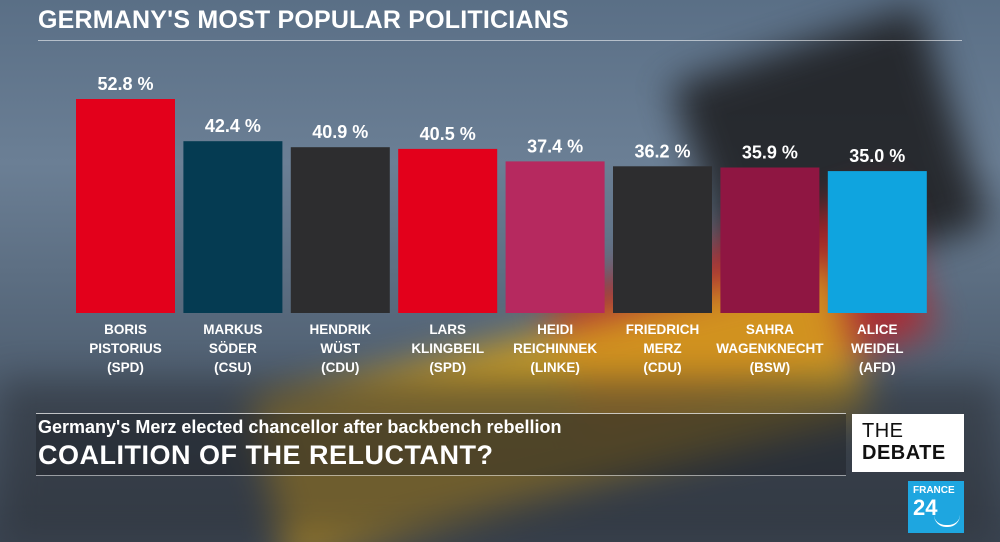  I want to click on debate-logo-line2: DEBATE, so click(904, 453).